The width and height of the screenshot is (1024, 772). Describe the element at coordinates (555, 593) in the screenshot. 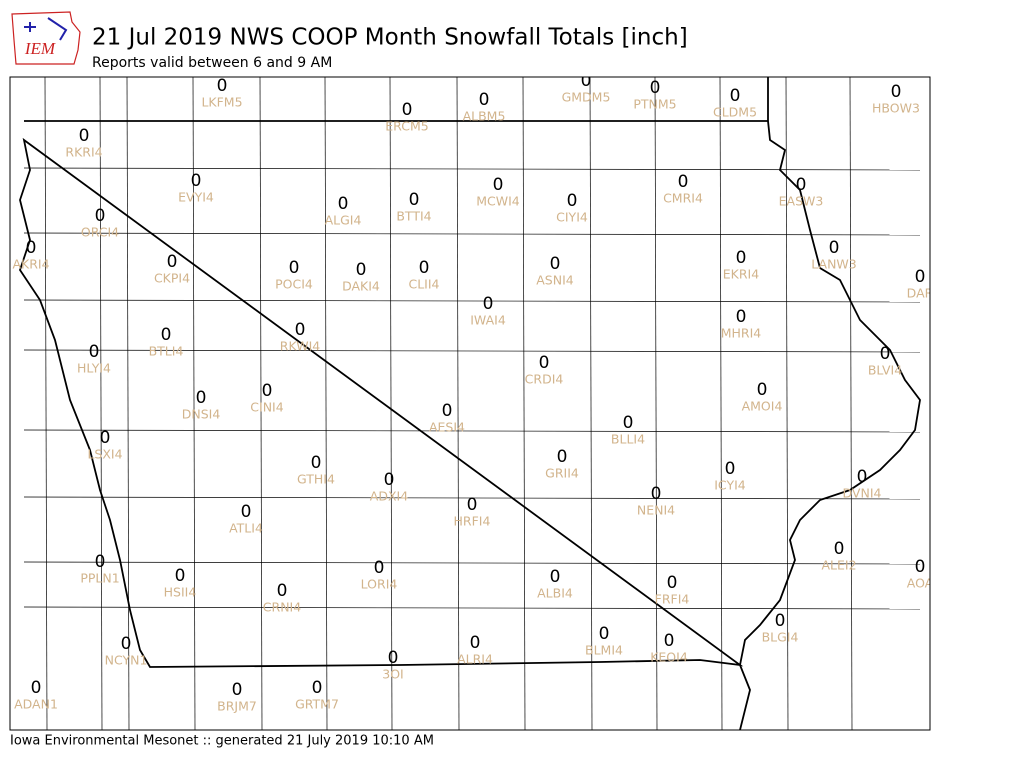

I see `station-id: ALBI4` at that location.